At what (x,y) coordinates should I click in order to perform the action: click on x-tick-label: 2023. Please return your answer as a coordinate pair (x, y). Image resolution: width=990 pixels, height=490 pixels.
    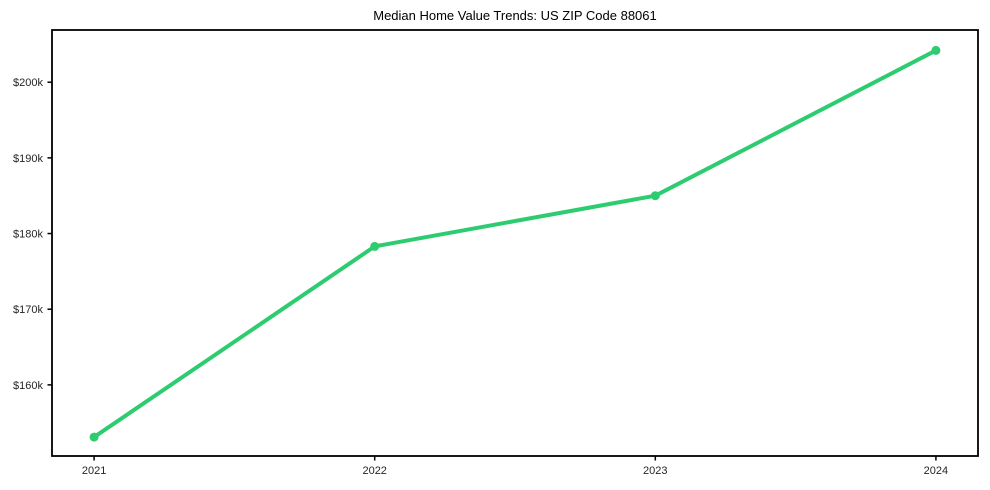
    Looking at the image, I should click on (655, 471).